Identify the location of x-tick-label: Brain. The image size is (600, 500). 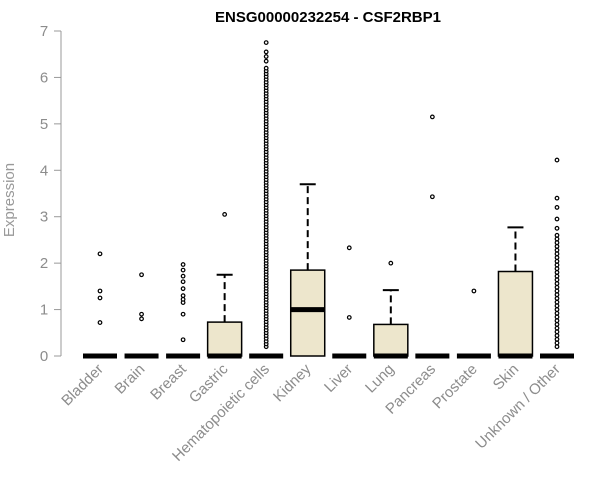
(130, 379).